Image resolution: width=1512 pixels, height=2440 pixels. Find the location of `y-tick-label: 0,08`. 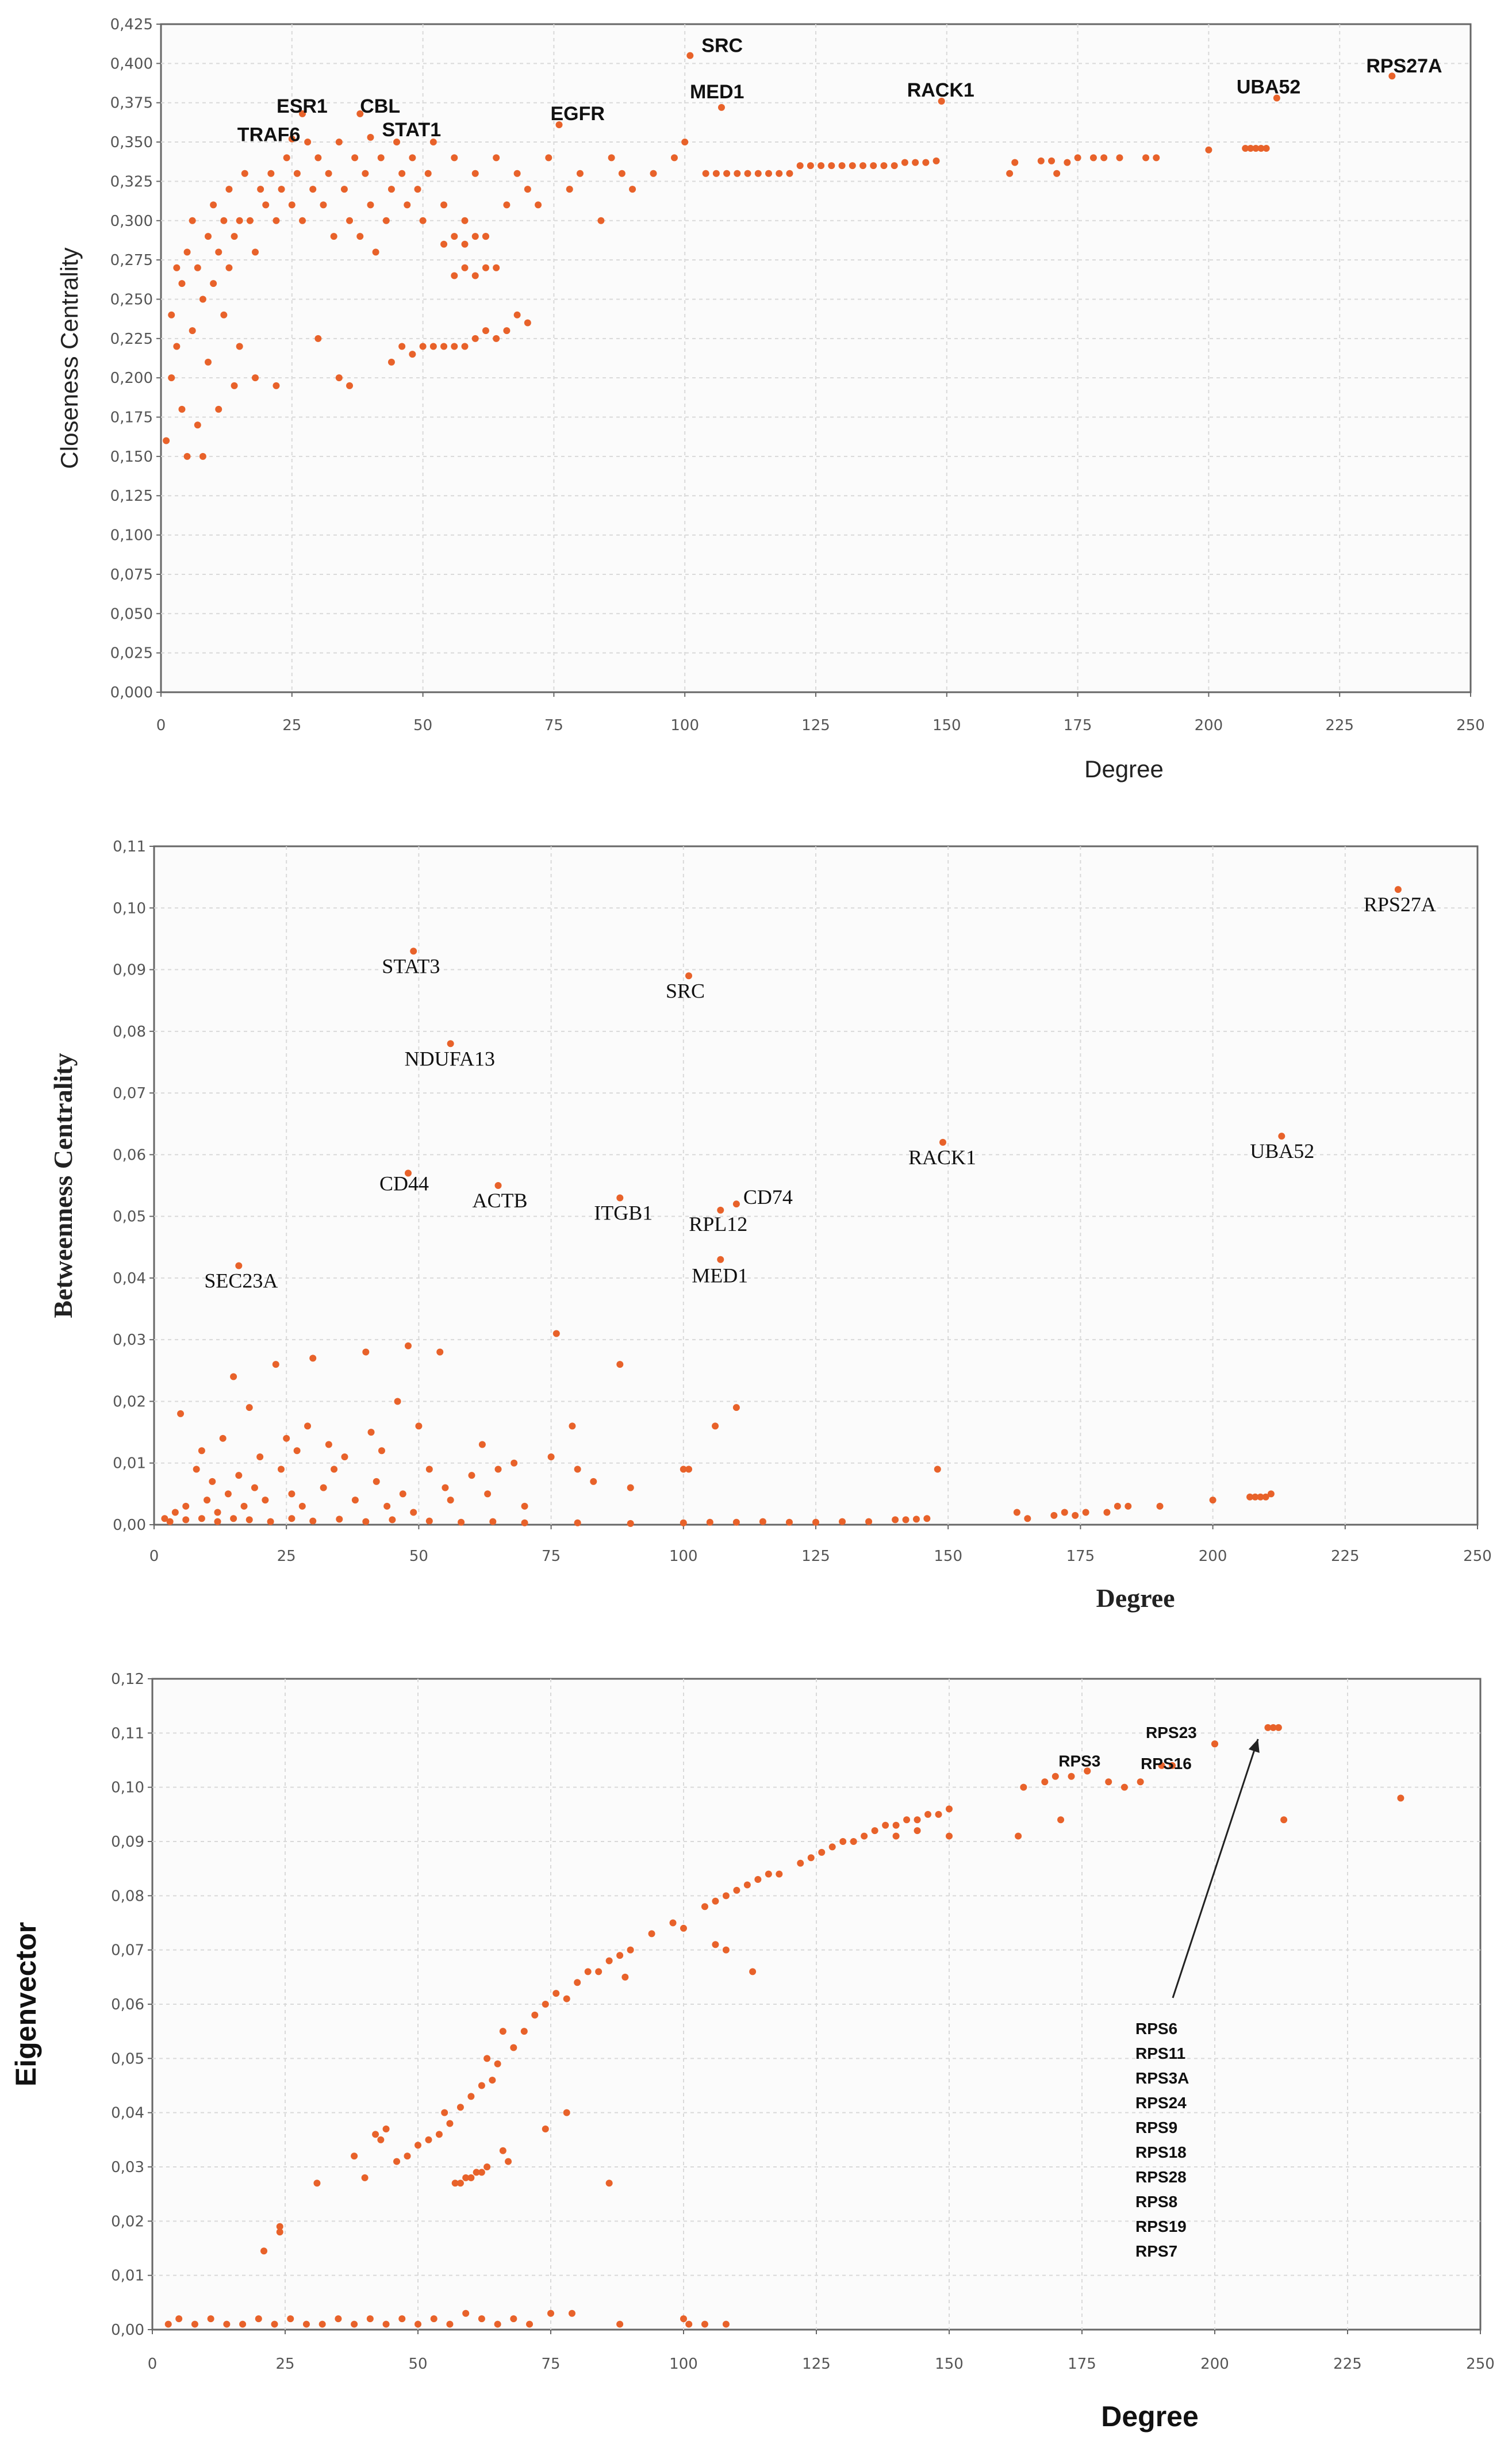

y-tick-label: 0,08 is located at coordinates (127, 1896).